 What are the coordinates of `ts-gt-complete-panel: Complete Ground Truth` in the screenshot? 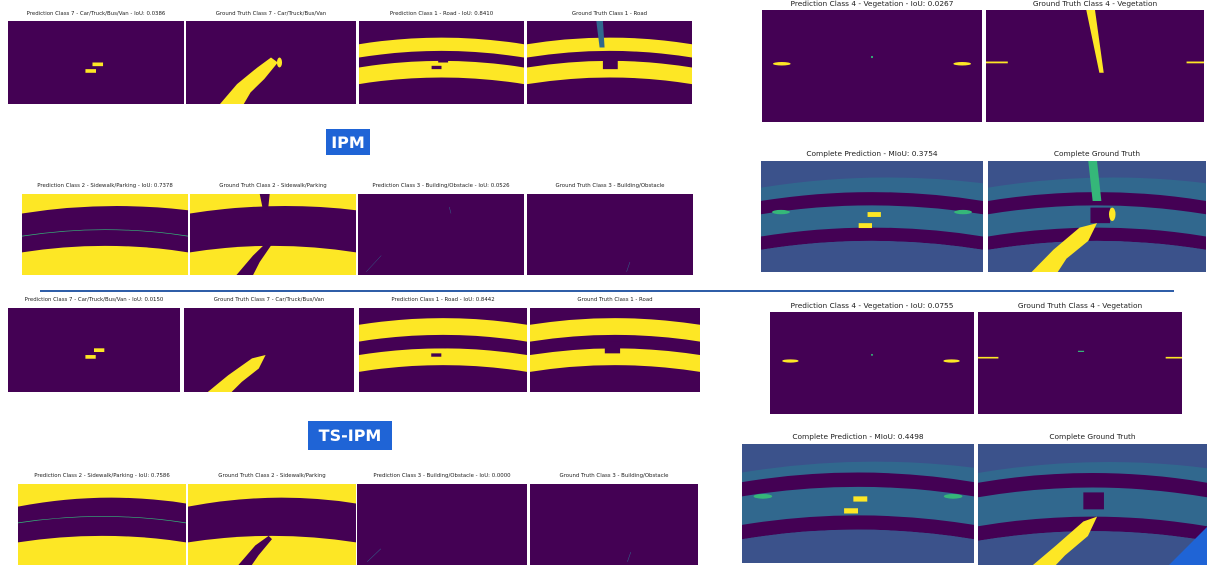 It's located at (1092, 499).